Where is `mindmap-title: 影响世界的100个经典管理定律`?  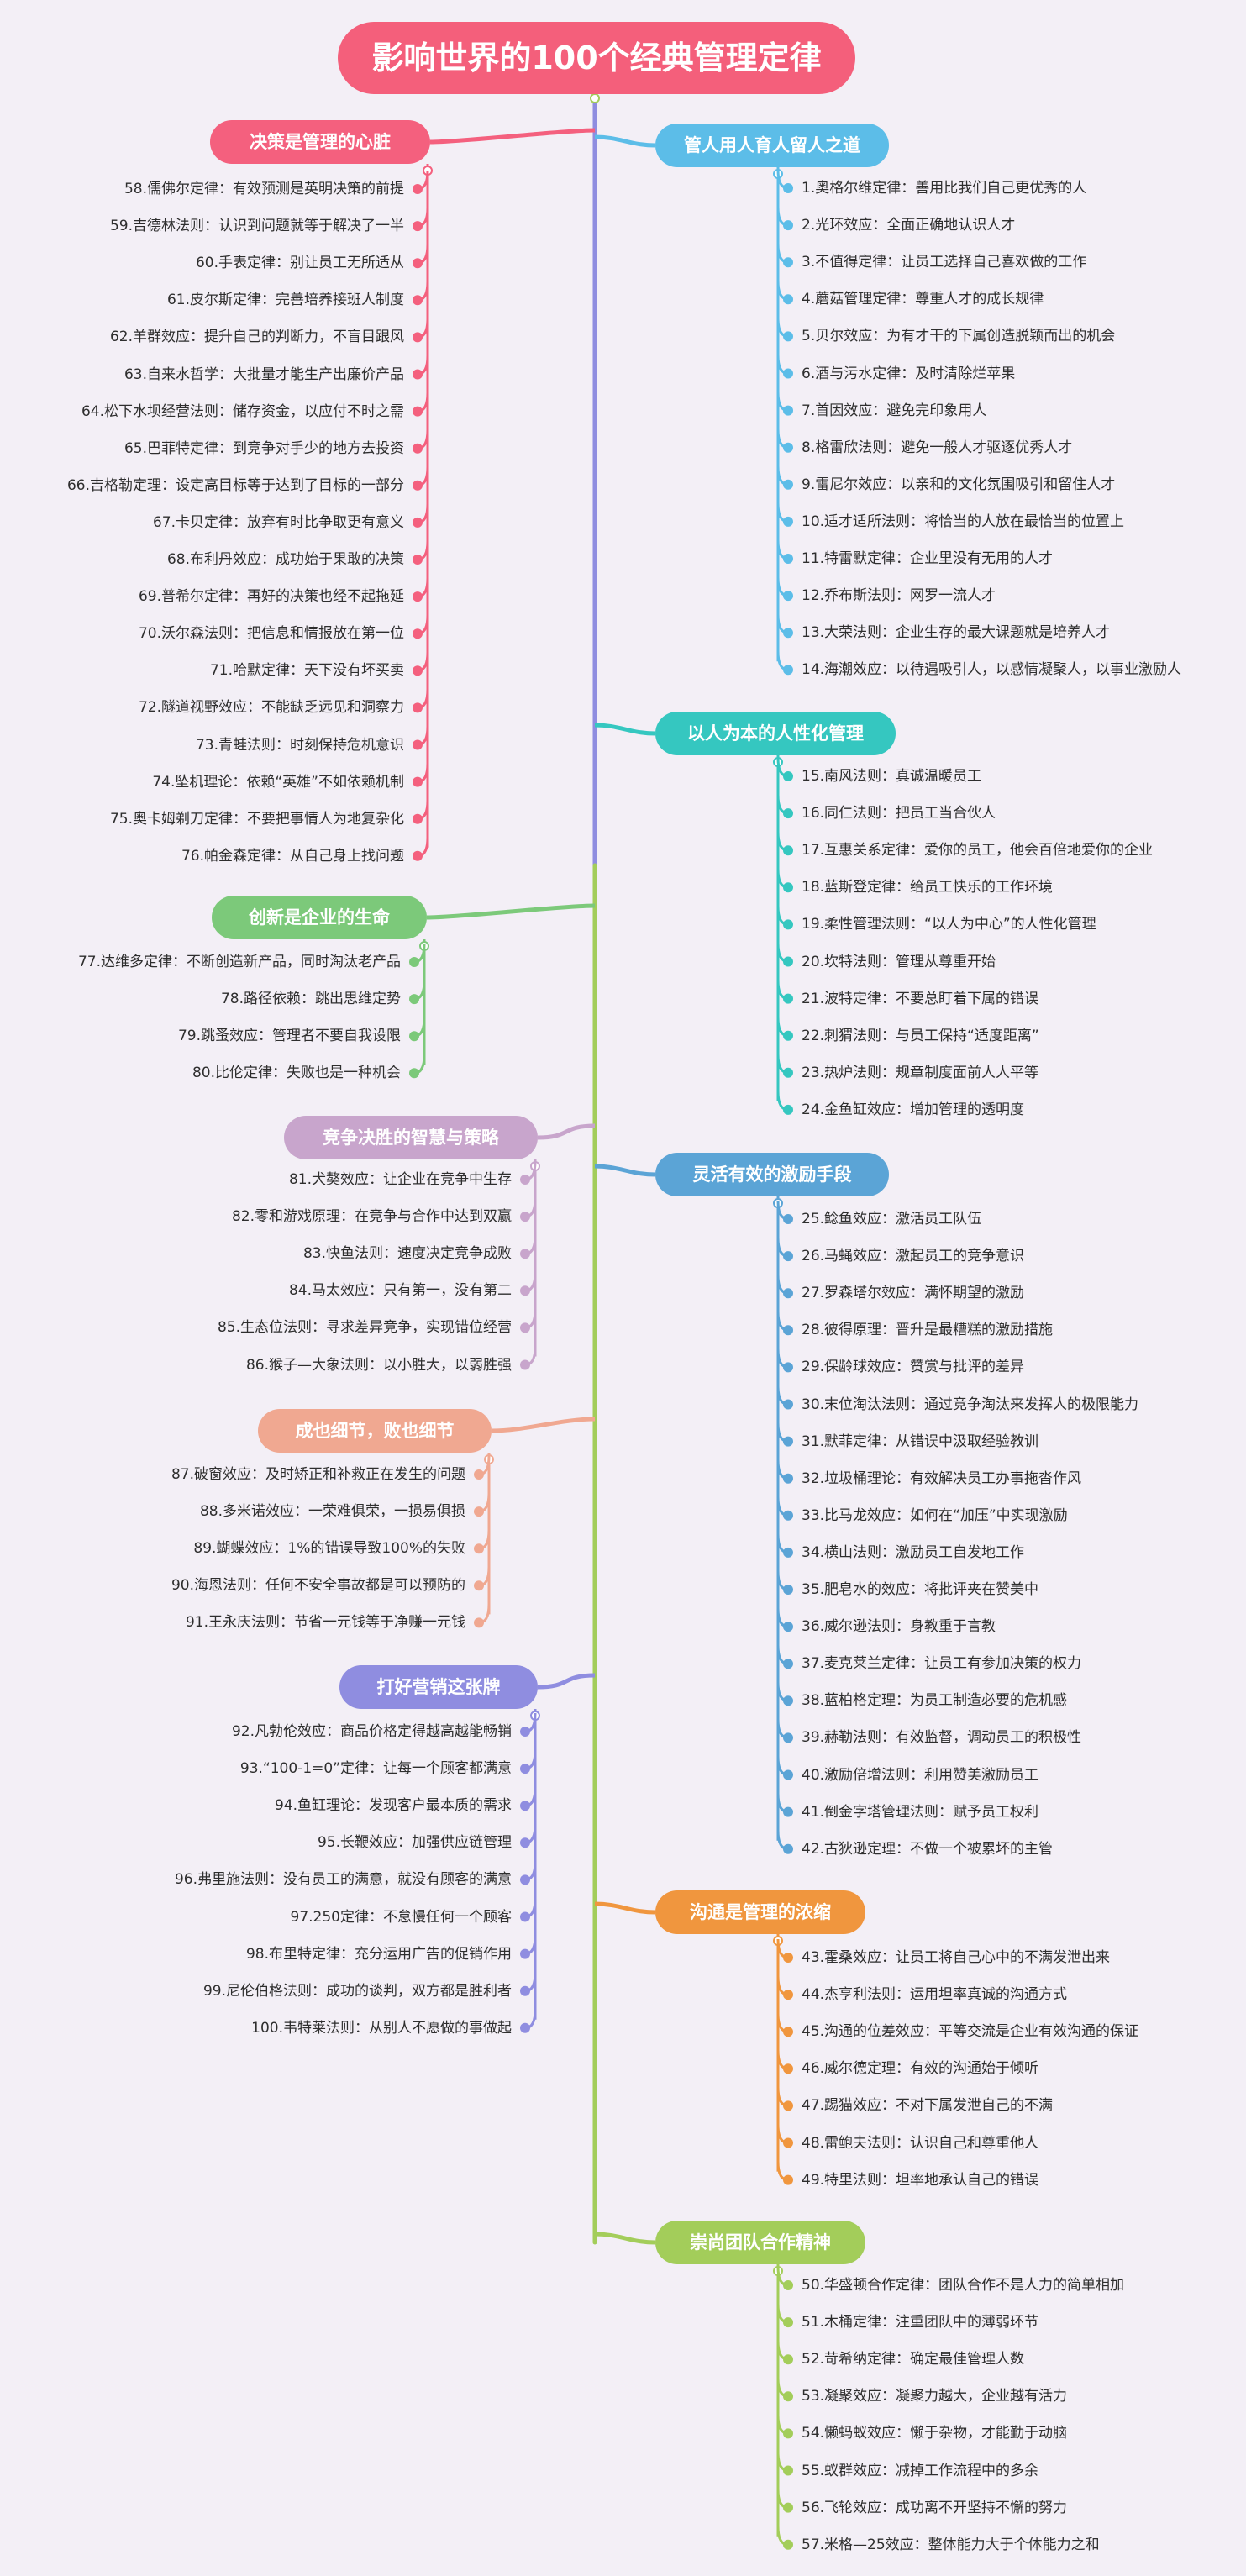
mindmap-title: 影响世界的100个经典管理定律 is located at coordinates (596, 58).